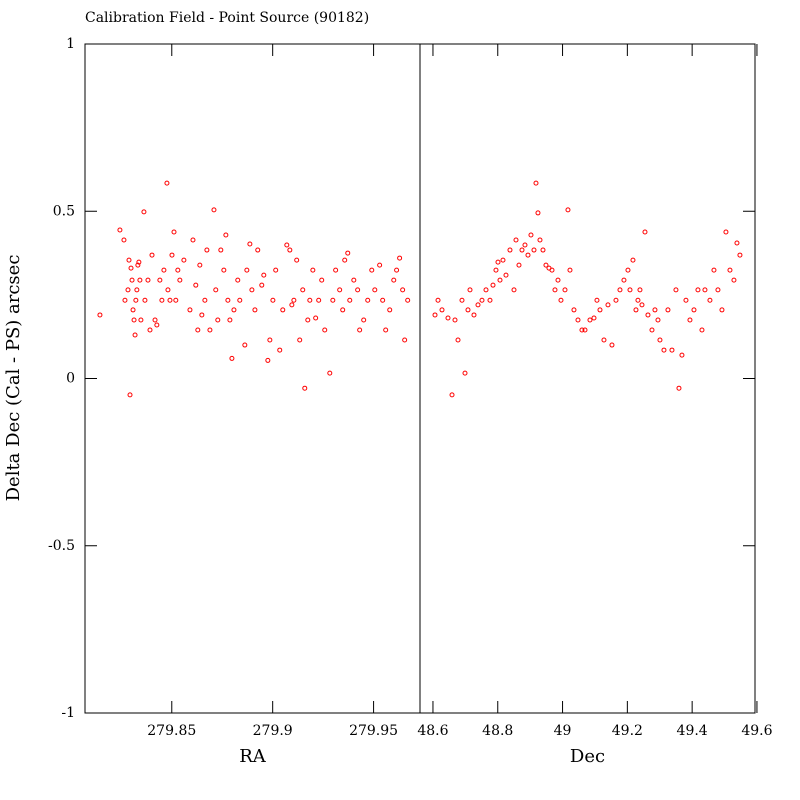 The width and height of the screenshot is (800, 800). I want to click on x-tick-label: 49, so click(563, 731).